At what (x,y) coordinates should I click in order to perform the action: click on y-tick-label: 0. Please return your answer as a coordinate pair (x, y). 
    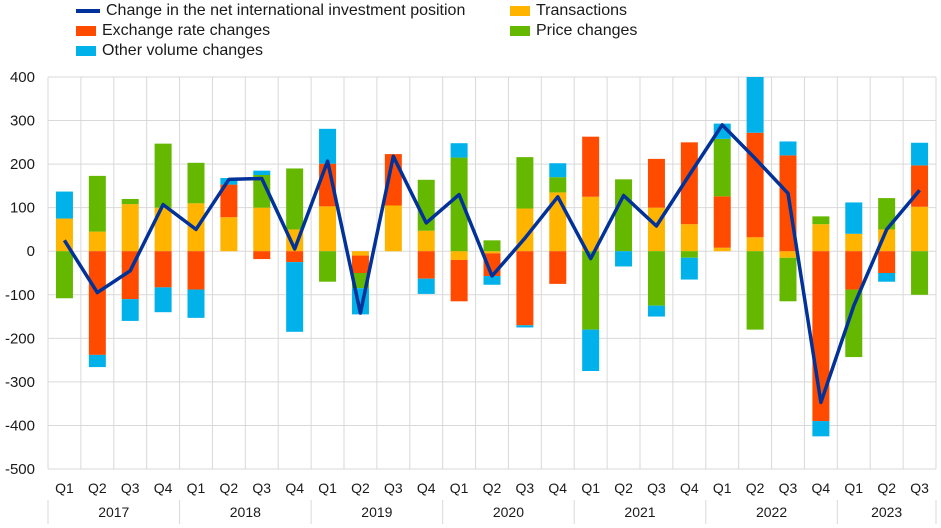
    Looking at the image, I should click on (31, 251).